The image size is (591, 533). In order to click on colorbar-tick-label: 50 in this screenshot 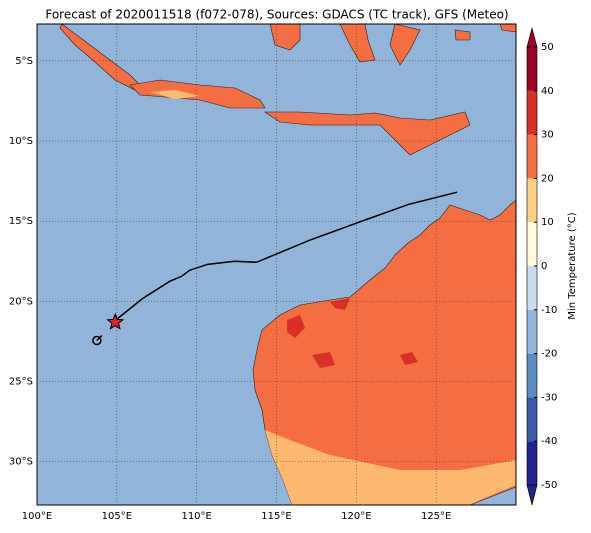, I will do `click(547, 47)`.